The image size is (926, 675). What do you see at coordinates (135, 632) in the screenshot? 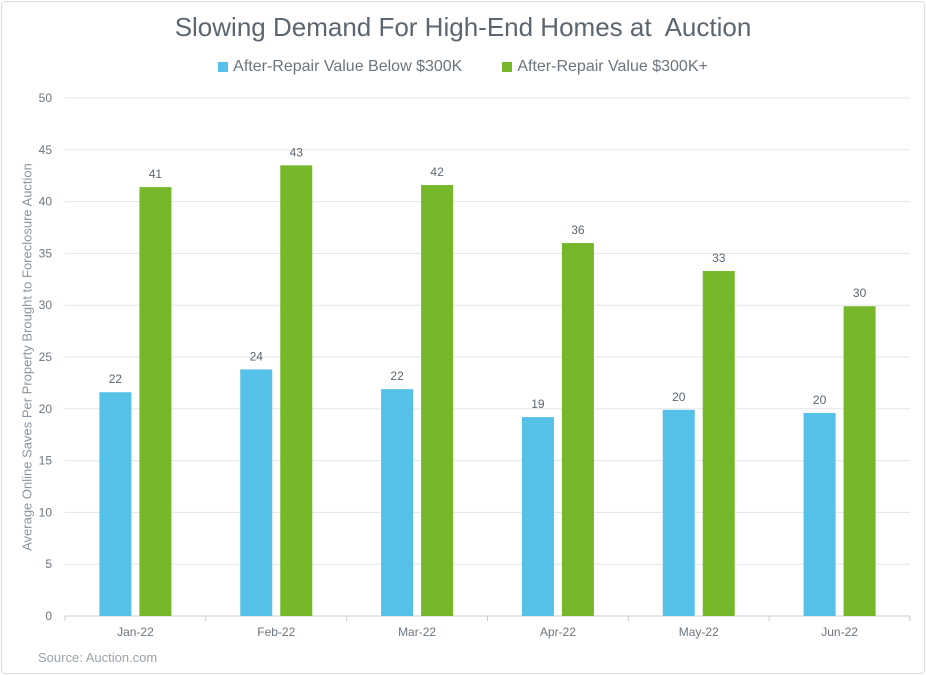
I see `x-tick-label: Jan-22` at bounding box center [135, 632].